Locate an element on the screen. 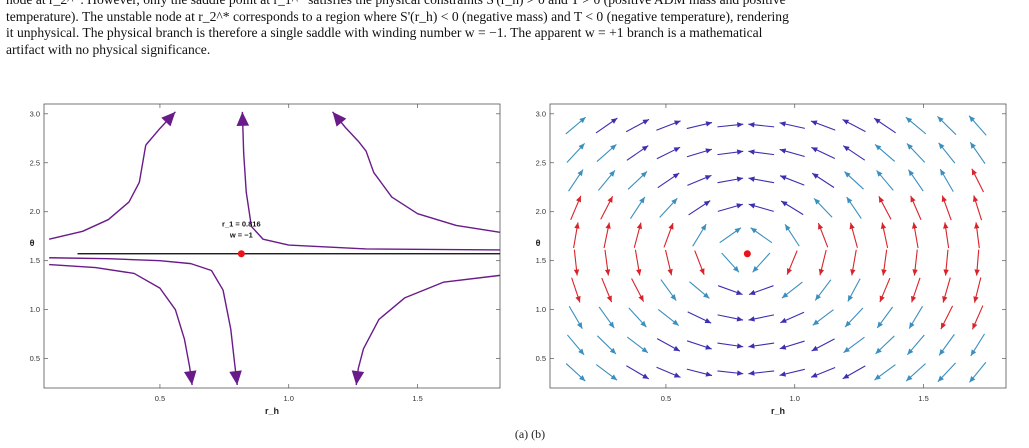 This screenshot has width=1029, height=448. y-tick-label: 2.5 is located at coordinates (35, 162).